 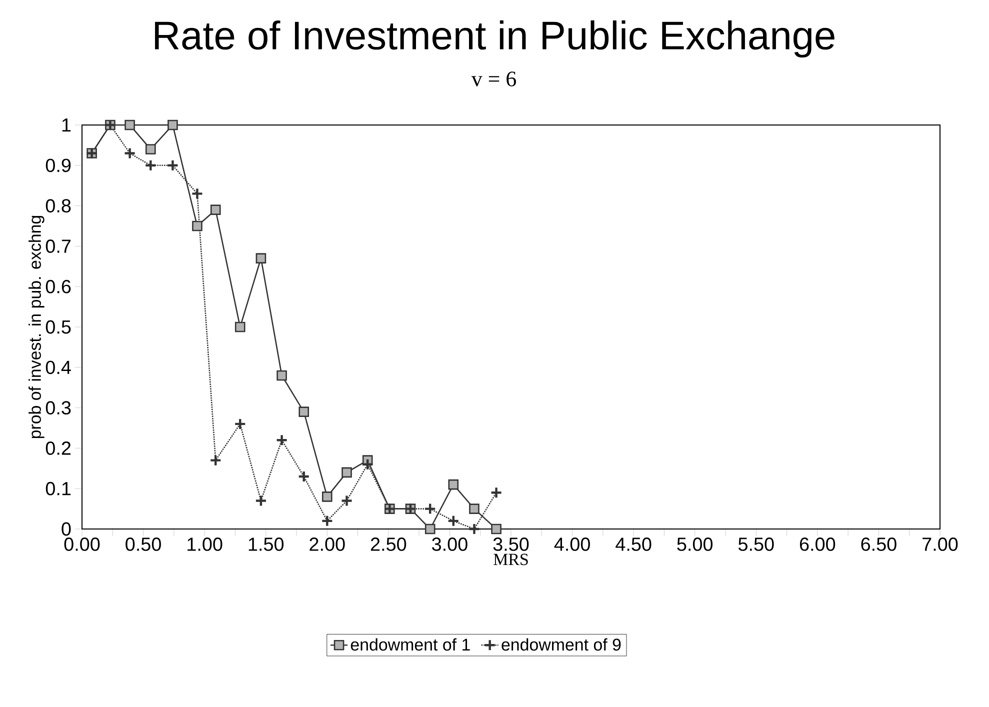 I want to click on x-tick-label: 4.50, so click(x=634, y=544).